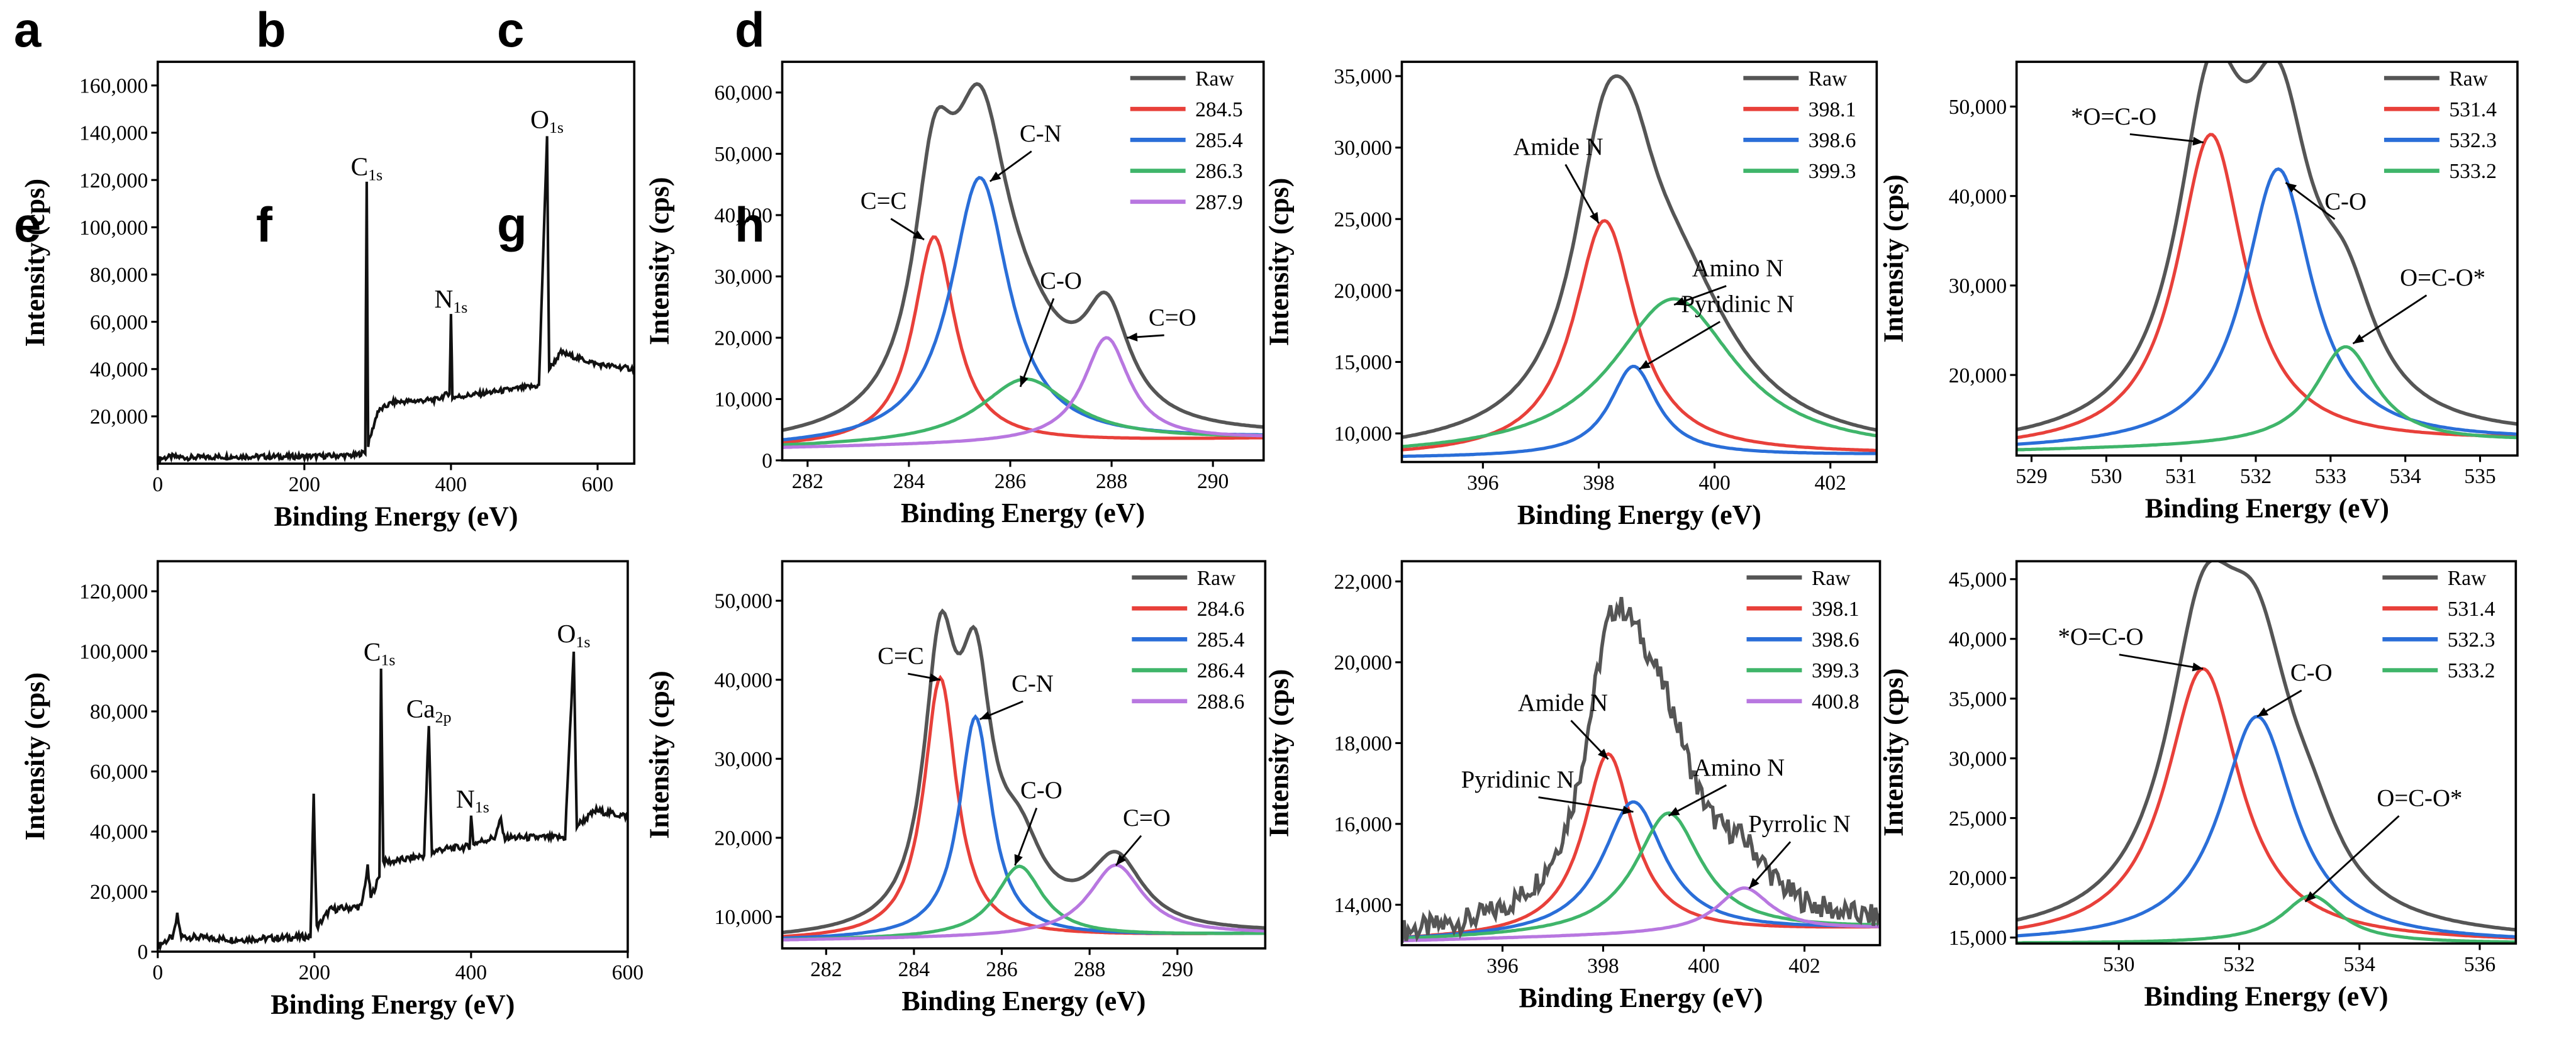 The height and width of the screenshot is (1046, 2576). I want to click on x-tick-label: 535, so click(2479, 476).